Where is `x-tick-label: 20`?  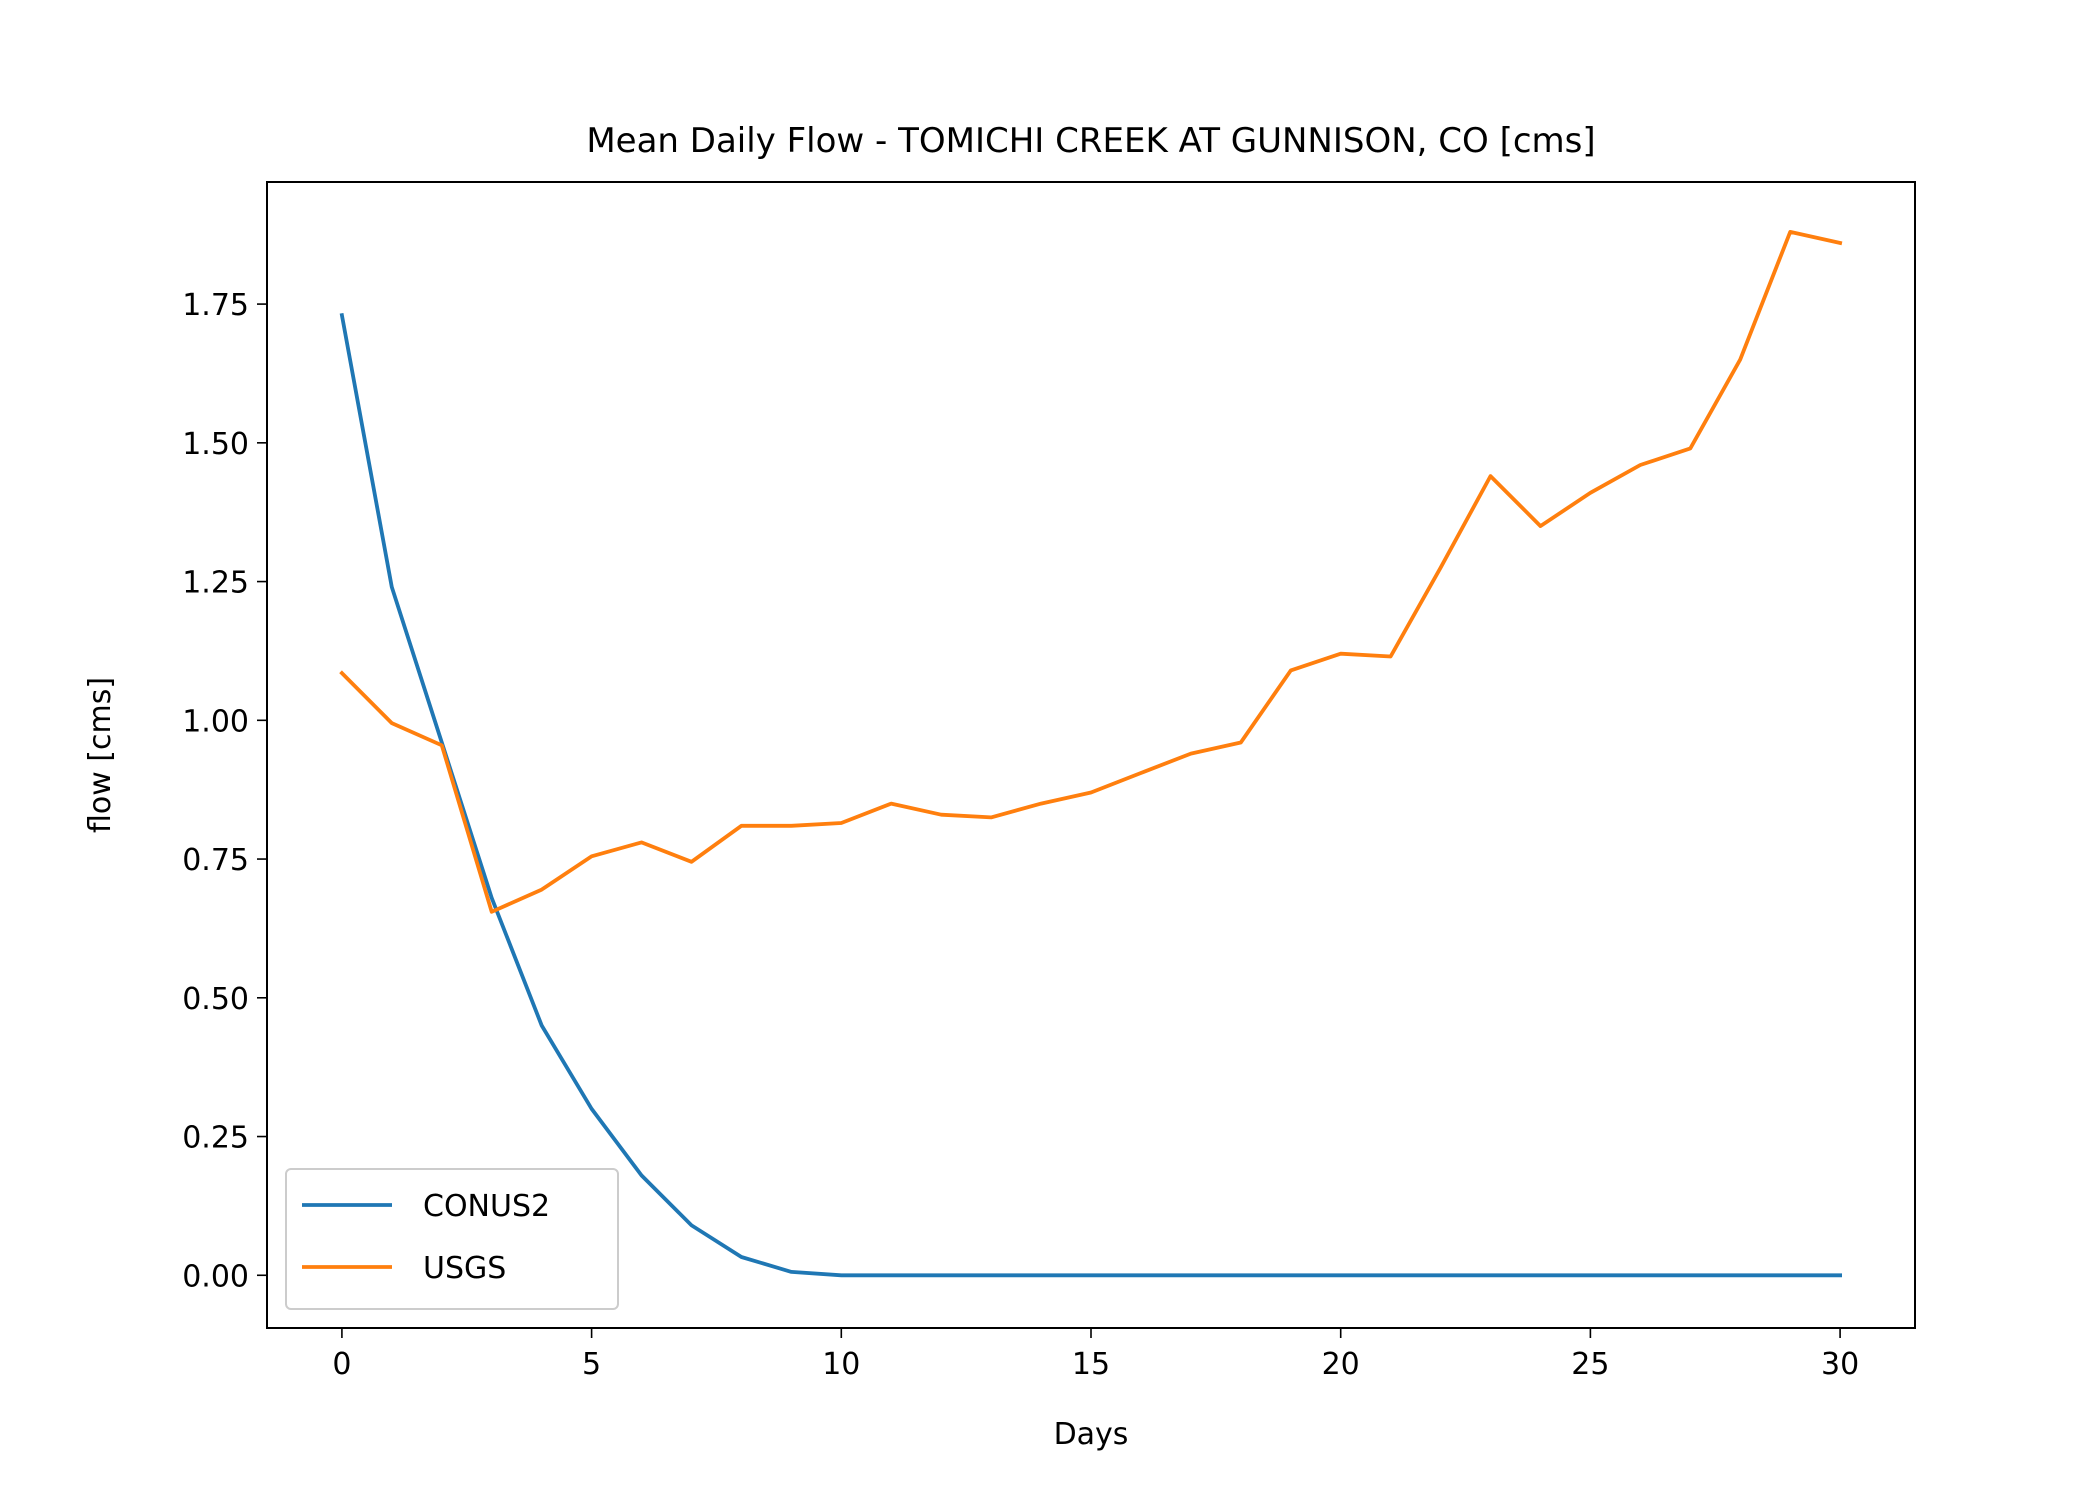 x-tick-label: 20 is located at coordinates (1341, 1364).